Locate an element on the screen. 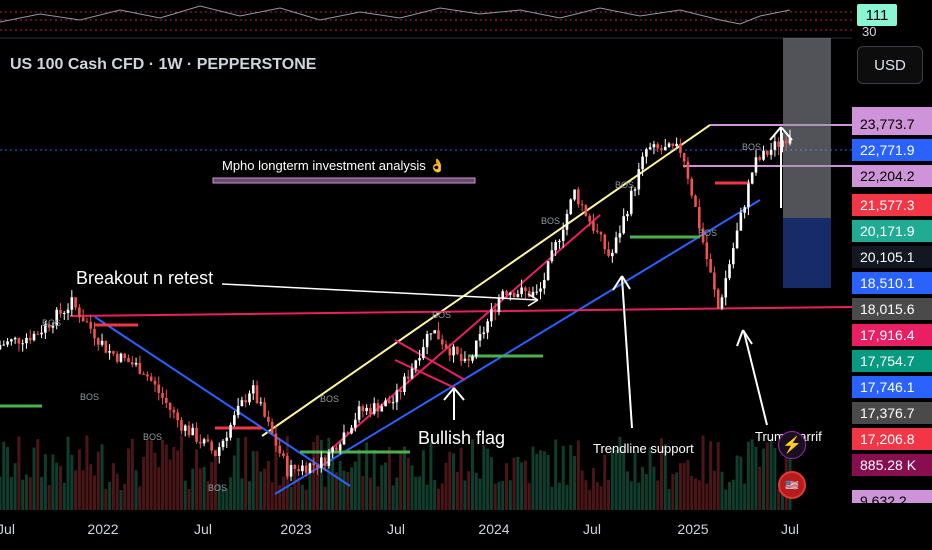  price-label: 17,754.7 is located at coordinates (892, 361).